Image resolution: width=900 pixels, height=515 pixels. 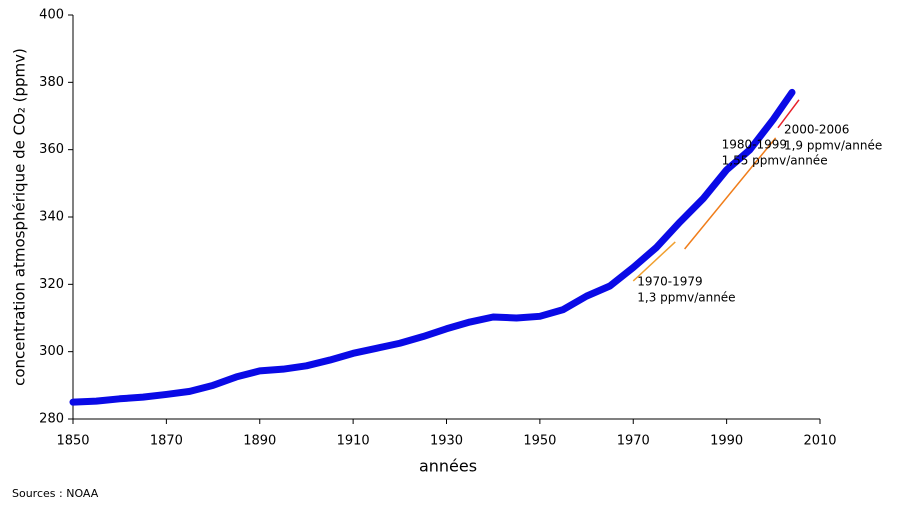 What do you see at coordinates (726, 441) in the screenshot?
I see `x-tick-label: 1990` at bounding box center [726, 441].